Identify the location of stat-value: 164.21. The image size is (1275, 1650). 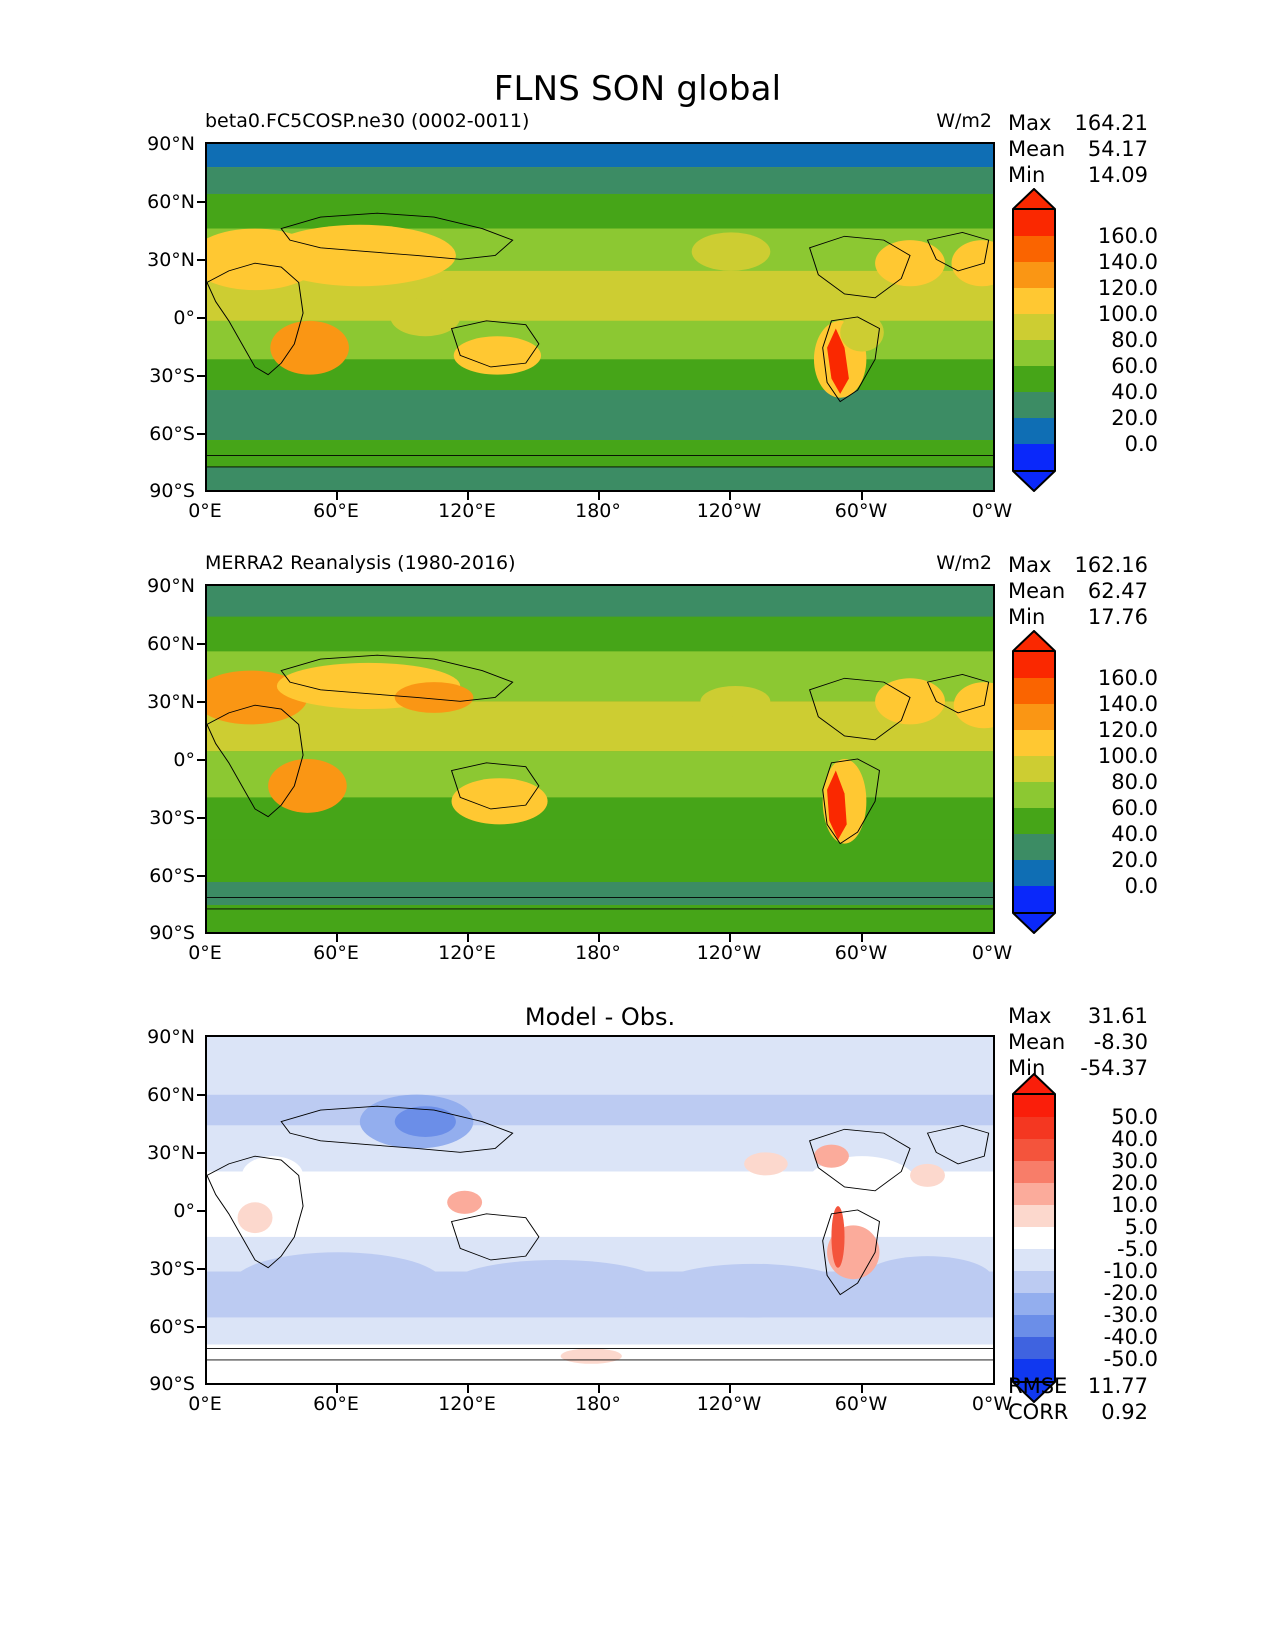
(1111, 123).